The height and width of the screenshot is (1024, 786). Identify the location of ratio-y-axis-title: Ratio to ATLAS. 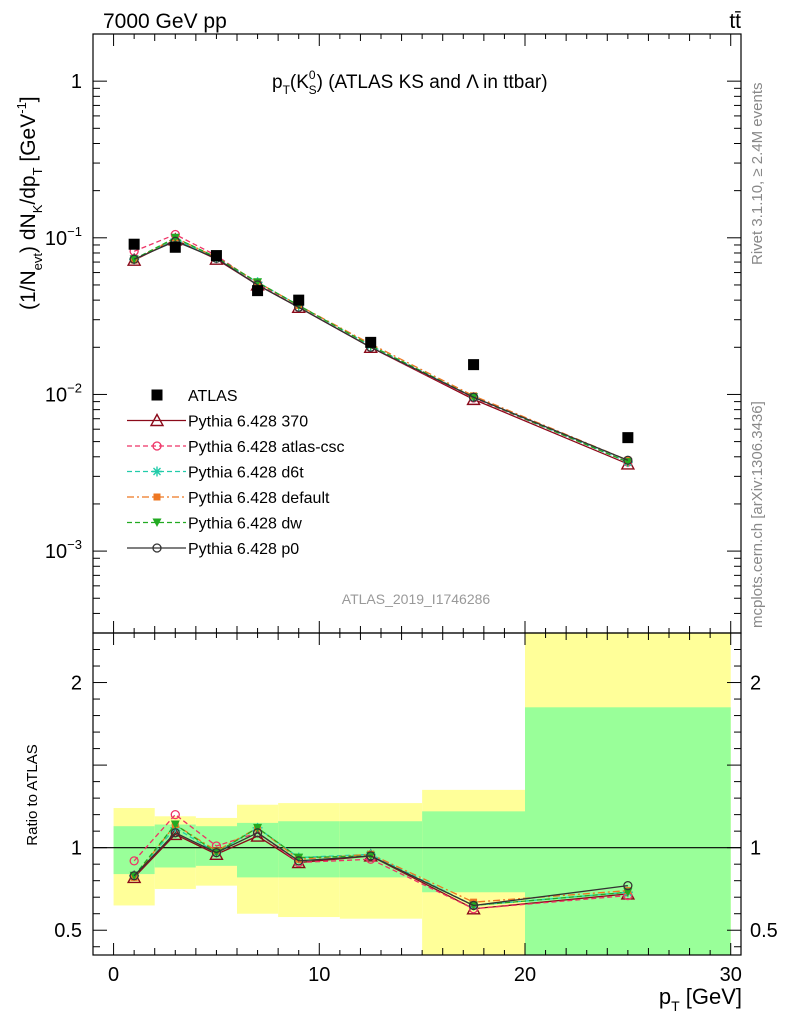
(32, 794).